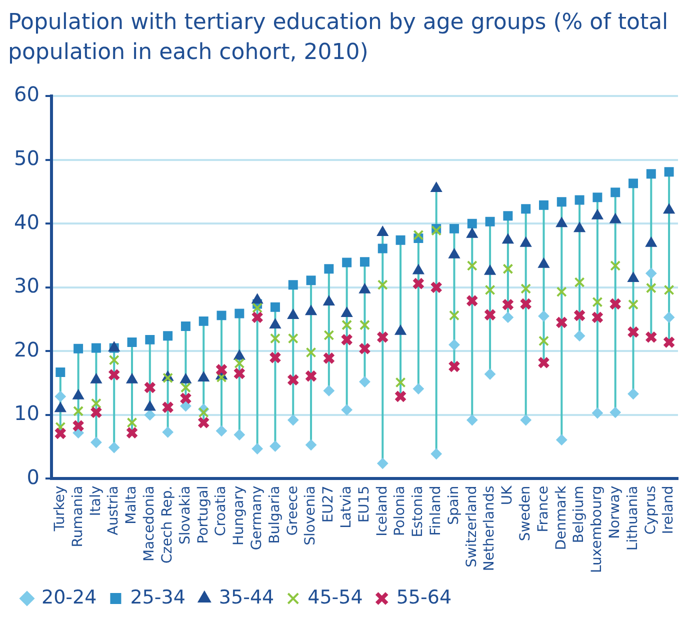 Image resolution: width=696 pixels, height=627 pixels. I want to click on legend-label: 45-54, so click(335, 597).